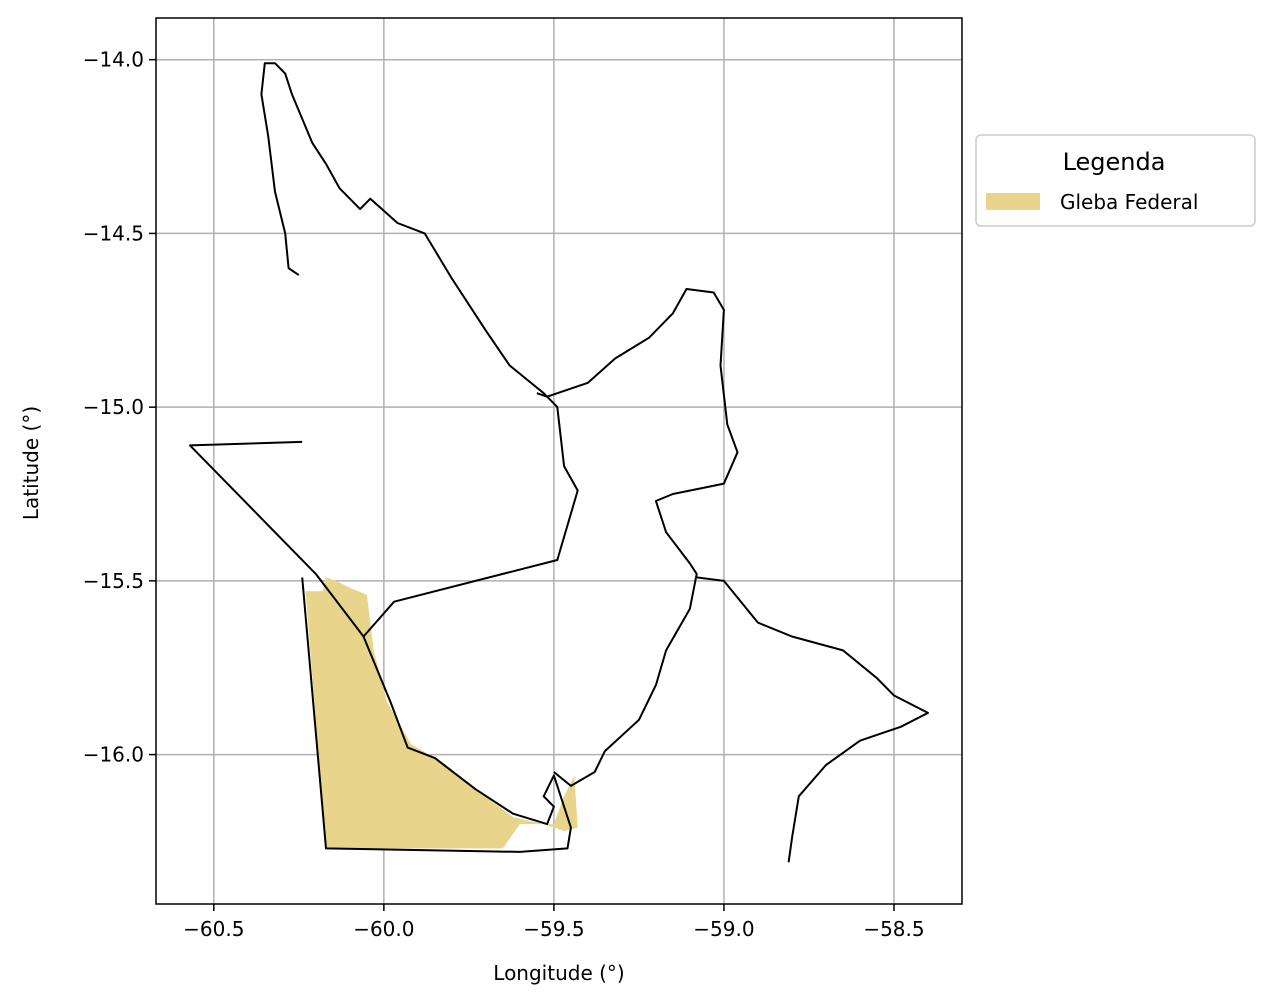 The height and width of the screenshot is (1006, 1274). What do you see at coordinates (1129, 202) in the screenshot?
I see `legend-label-gleba-federal: Gleba Federal` at bounding box center [1129, 202].